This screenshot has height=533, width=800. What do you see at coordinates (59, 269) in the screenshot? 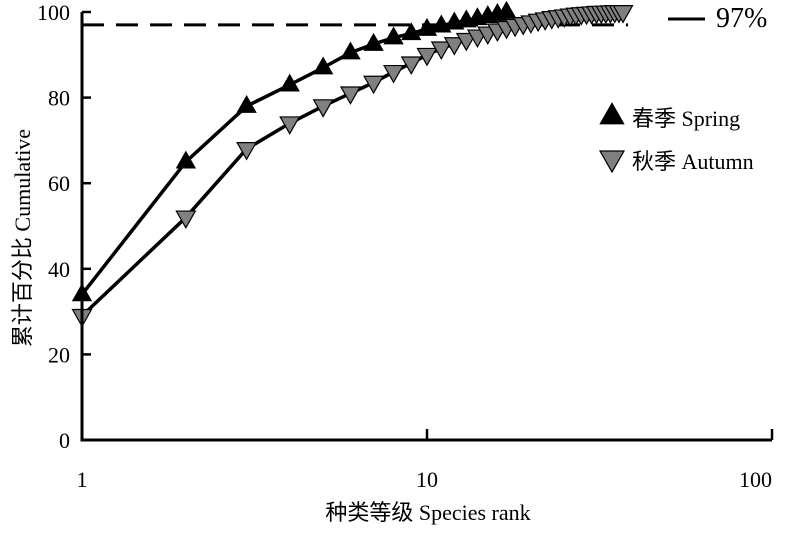
I see `y-tick-label: 40` at bounding box center [59, 269].